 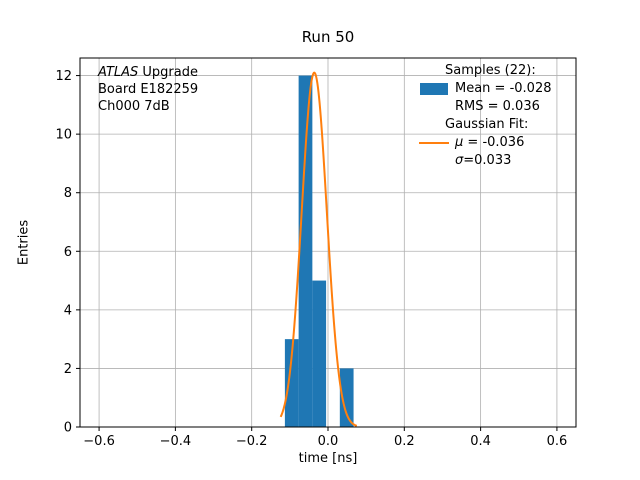 I want to click on y-tick-label: 2, so click(x=68, y=369).